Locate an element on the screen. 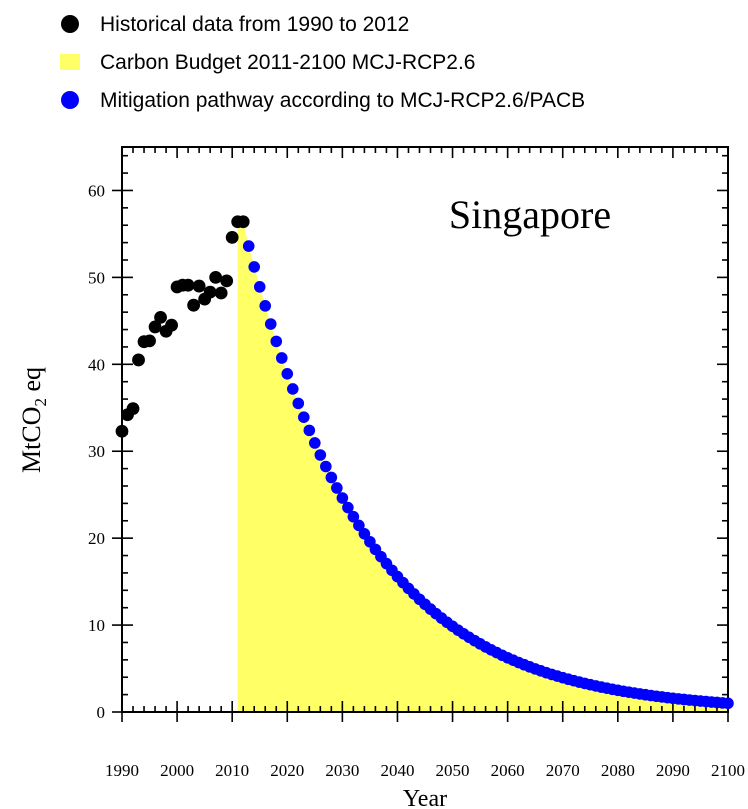 Image resolution: width=748 pixels, height=809 pixels. y-tick-label: 60 is located at coordinates (96, 190).